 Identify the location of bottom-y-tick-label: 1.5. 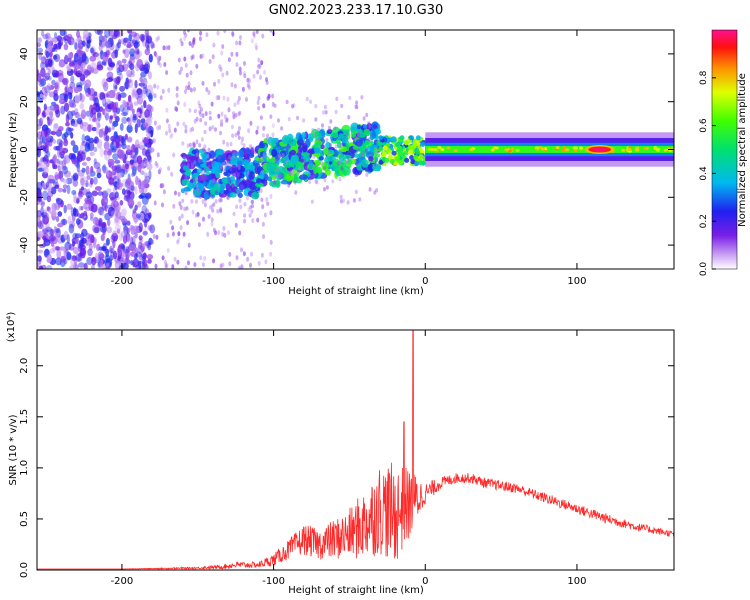
(24, 417).